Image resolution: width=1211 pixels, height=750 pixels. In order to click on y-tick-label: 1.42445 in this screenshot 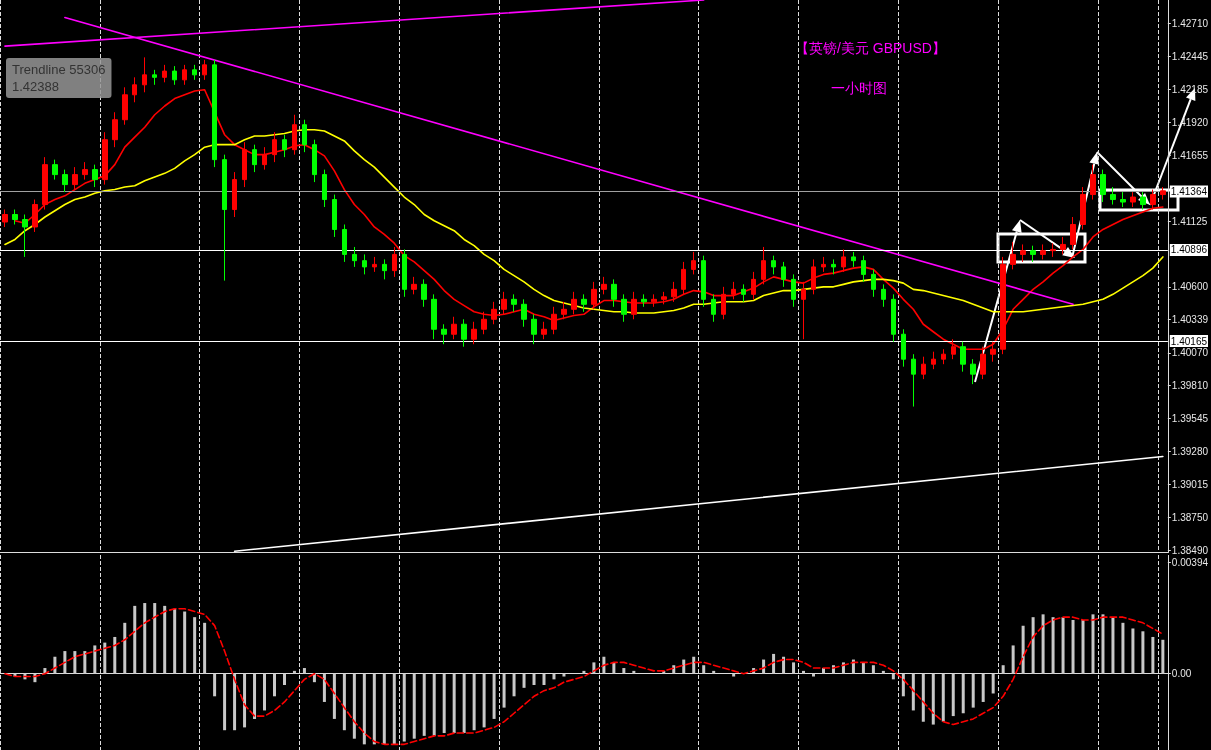, I will do `click(1190, 57)`.